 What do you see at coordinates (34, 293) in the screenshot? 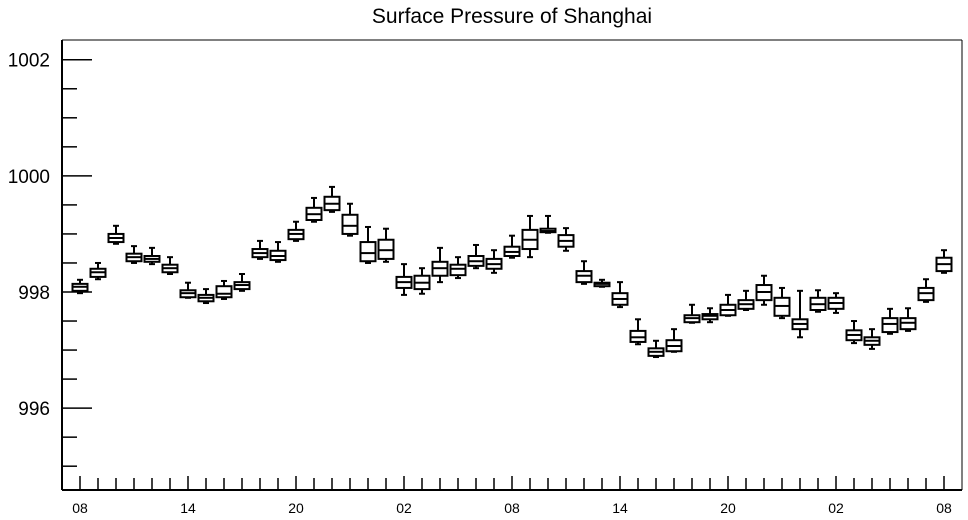
I see `y-tick-label: 998` at bounding box center [34, 293].